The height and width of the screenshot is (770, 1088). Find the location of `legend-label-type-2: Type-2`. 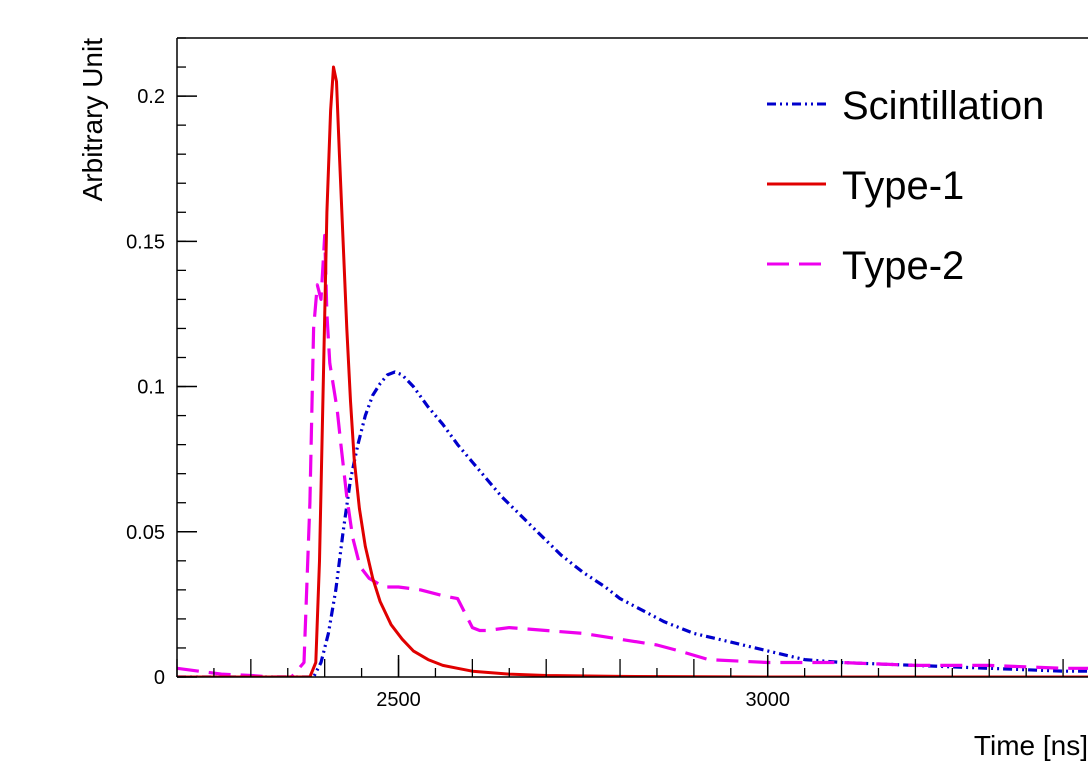

legend-label-type-2: Type-2 is located at coordinates (903, 266).